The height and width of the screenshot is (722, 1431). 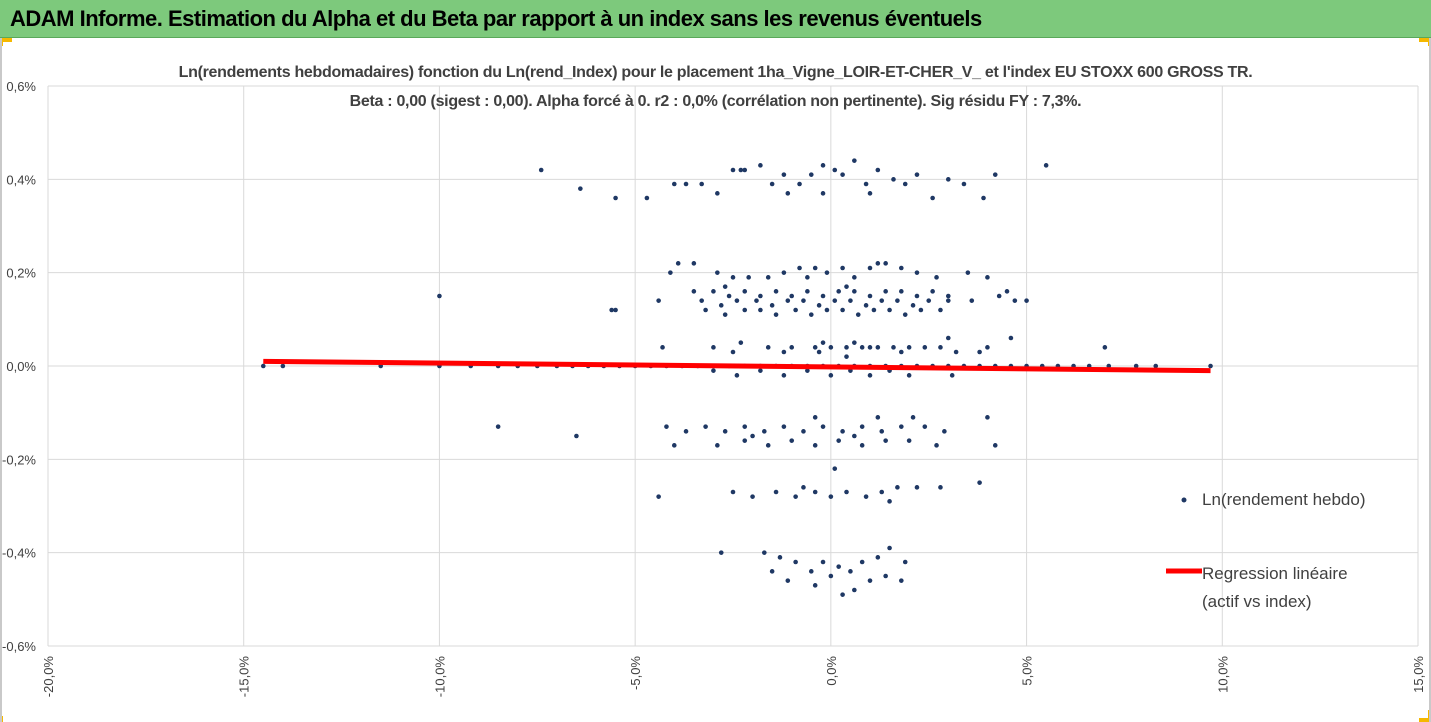 What do you see at coordinates (1284, 499) in the screenshot?
I see `legend-label-points: Ln(rendement hebdo)` at bounding box center [1284, 499].